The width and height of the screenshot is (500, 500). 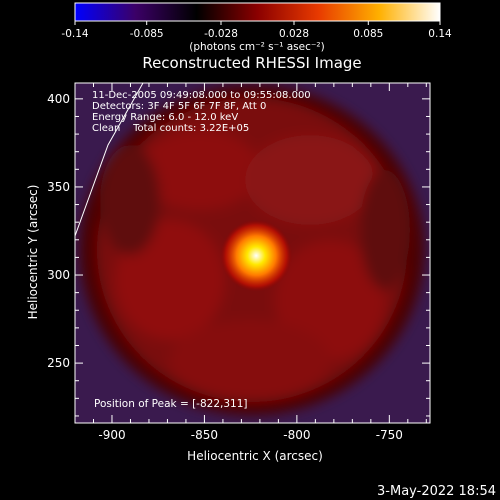 What do you see at coordinates (256, 255) in the screenshot?
I see `peak-source` at bounding box center [256, 255].